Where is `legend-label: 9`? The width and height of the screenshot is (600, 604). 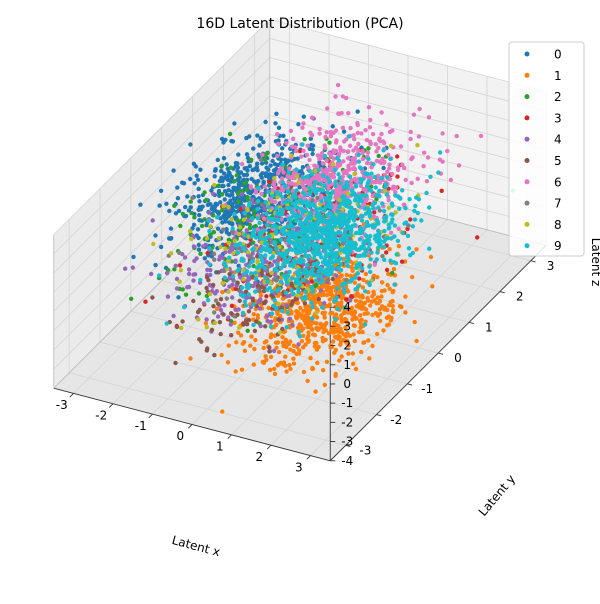 legend-label: 9 is located at coordinates (558, 246).